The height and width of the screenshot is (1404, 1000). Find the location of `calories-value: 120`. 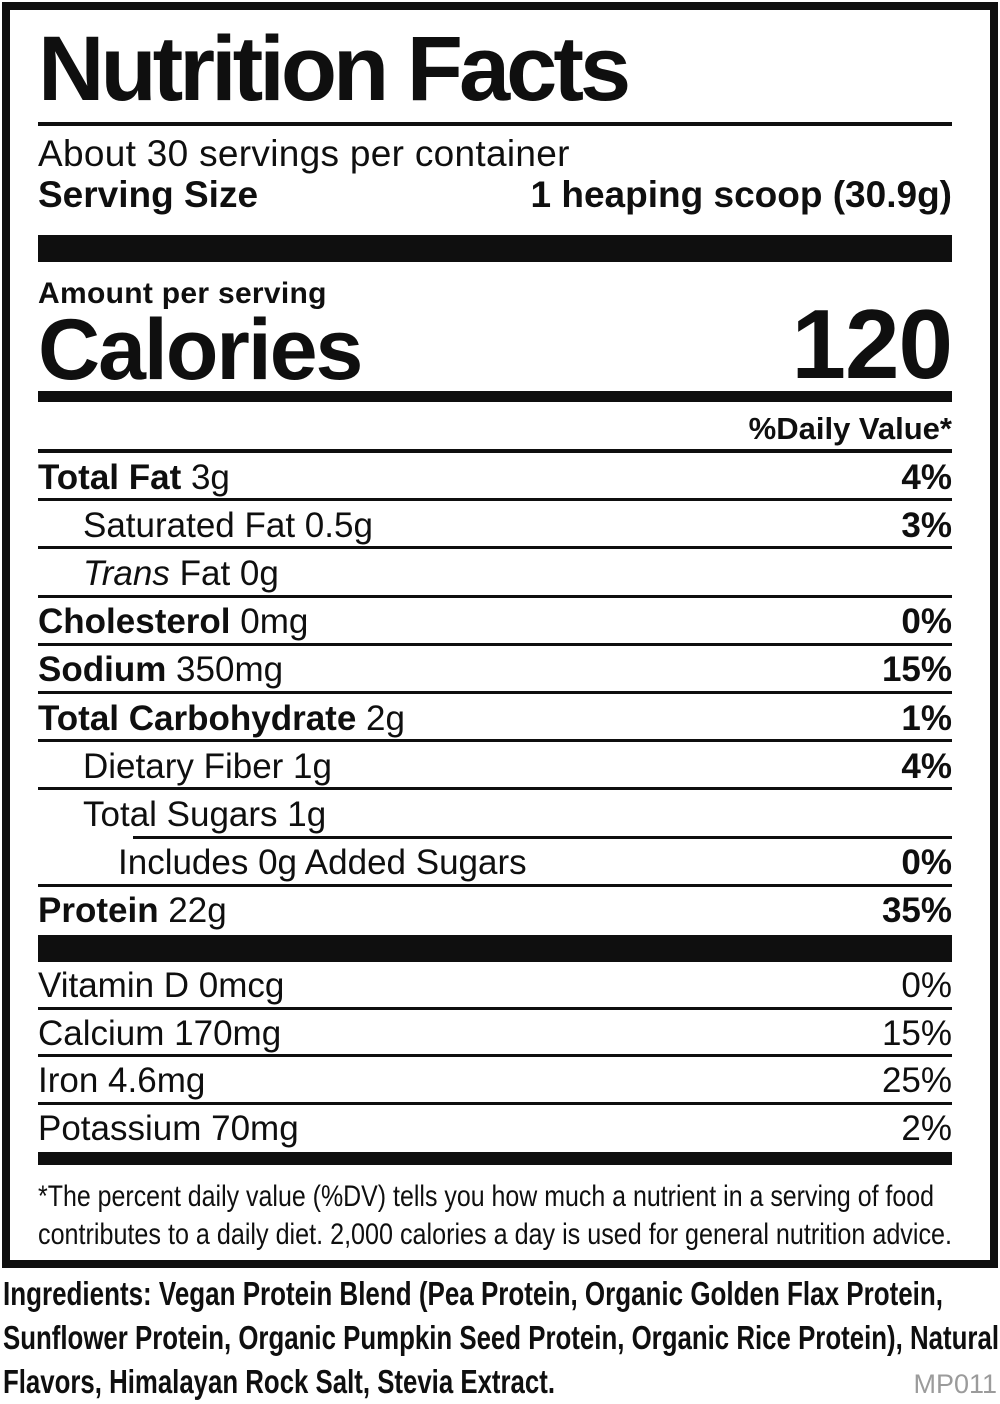

calories-value: 120 is located at coordinates (872, 344).